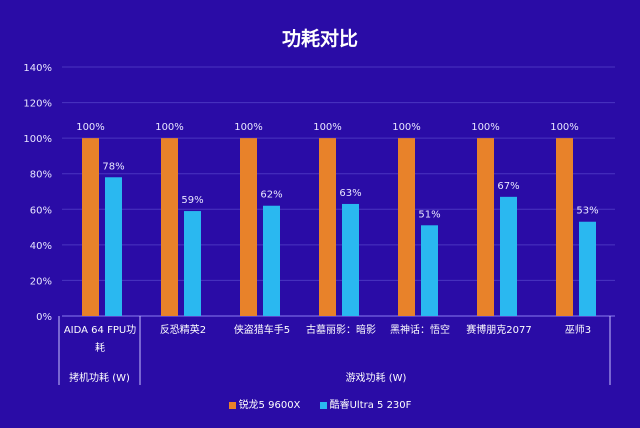  I want to click on data-label: 62%, so click(271, 195).